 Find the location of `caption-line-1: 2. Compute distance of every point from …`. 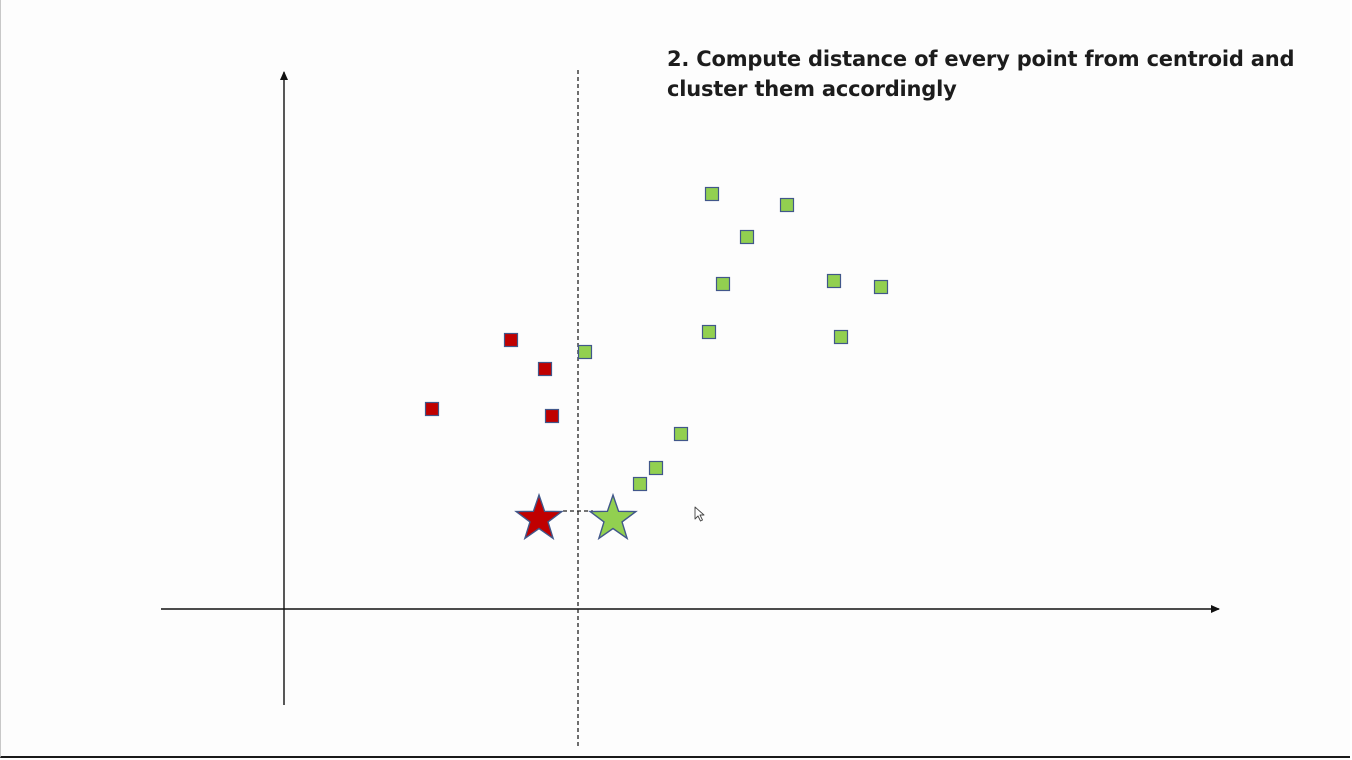

caption-line-1: 2. Compute distance of every point from … is located at coordinates (981, 59).